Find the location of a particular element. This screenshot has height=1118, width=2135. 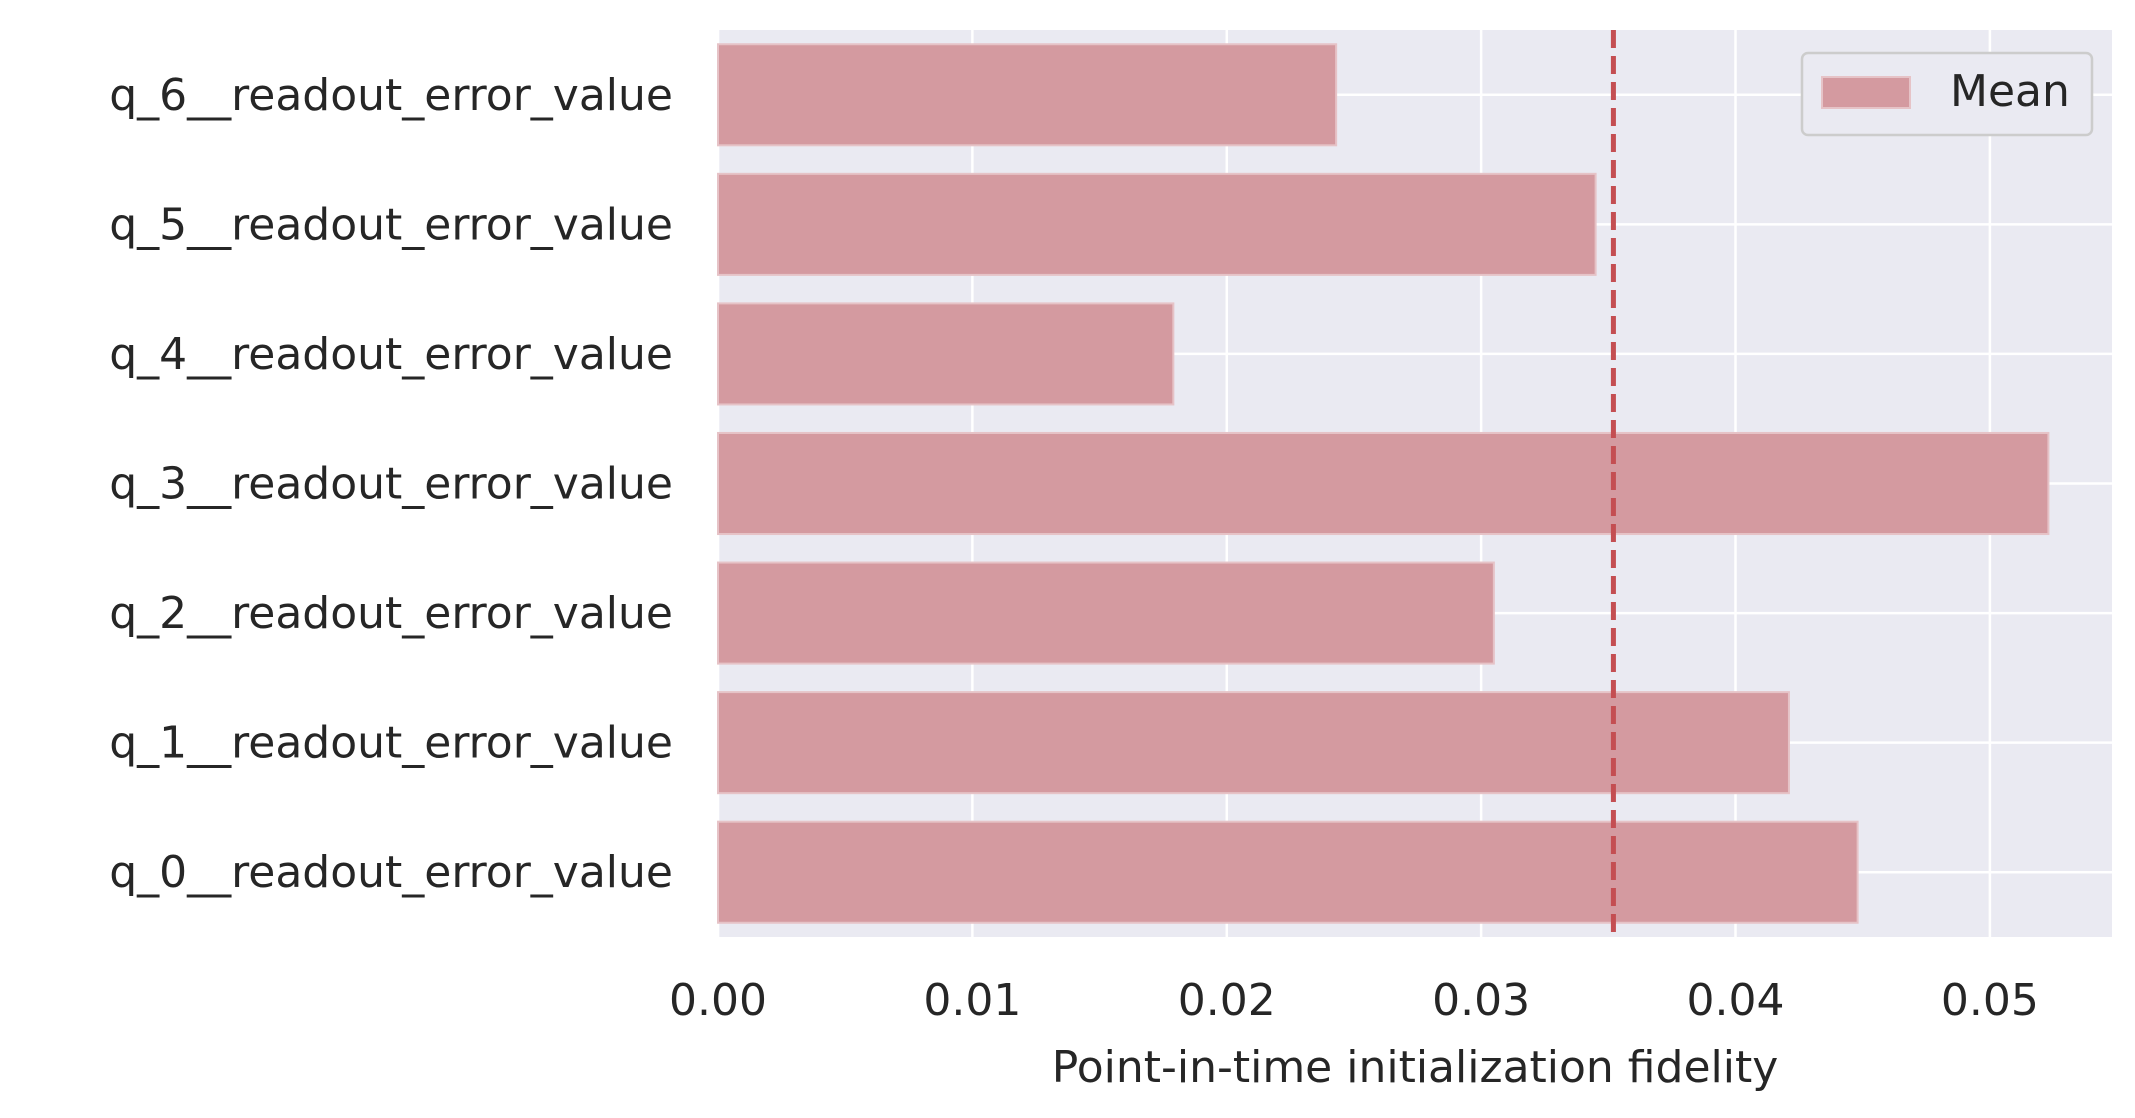

x-tick-label: 0.02 is located at coordinates (1227, 1000).